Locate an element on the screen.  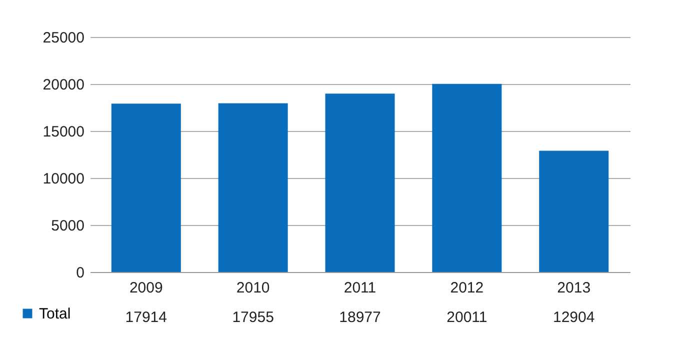
y-tick-label: 15000 is located at coordinates (63, 132).